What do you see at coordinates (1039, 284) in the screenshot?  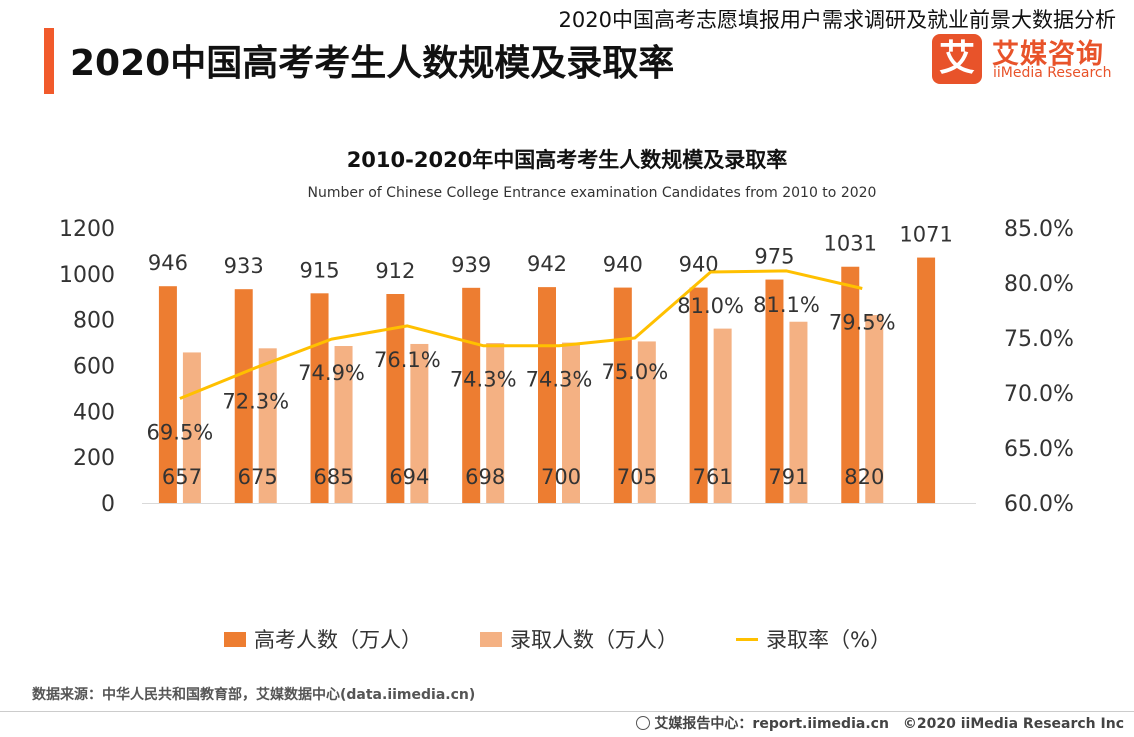 I see `y-right-tick-label: 80.0%` at bounding box center [1039, 284].